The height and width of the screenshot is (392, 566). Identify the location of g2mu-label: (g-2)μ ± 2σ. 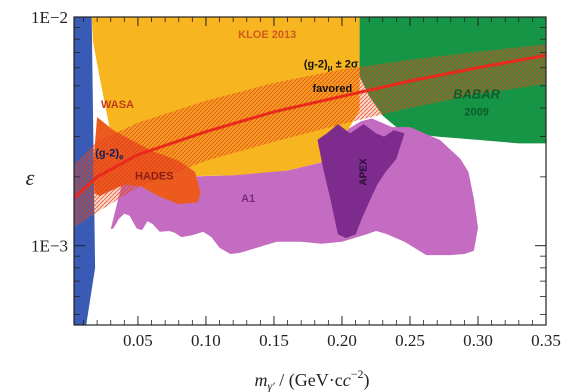
(331, 66).